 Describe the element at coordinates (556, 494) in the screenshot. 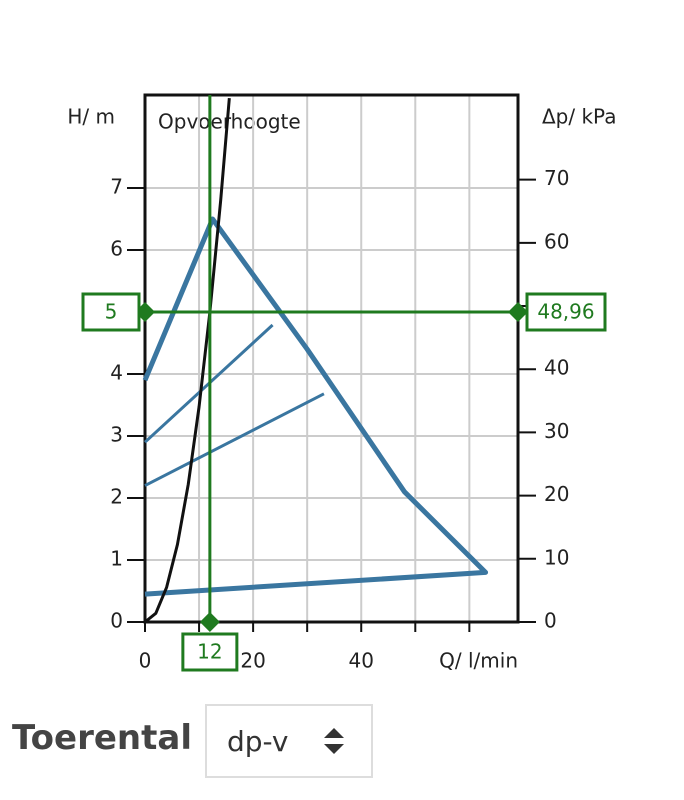

I see `y2-tick-label: 20` at that location.